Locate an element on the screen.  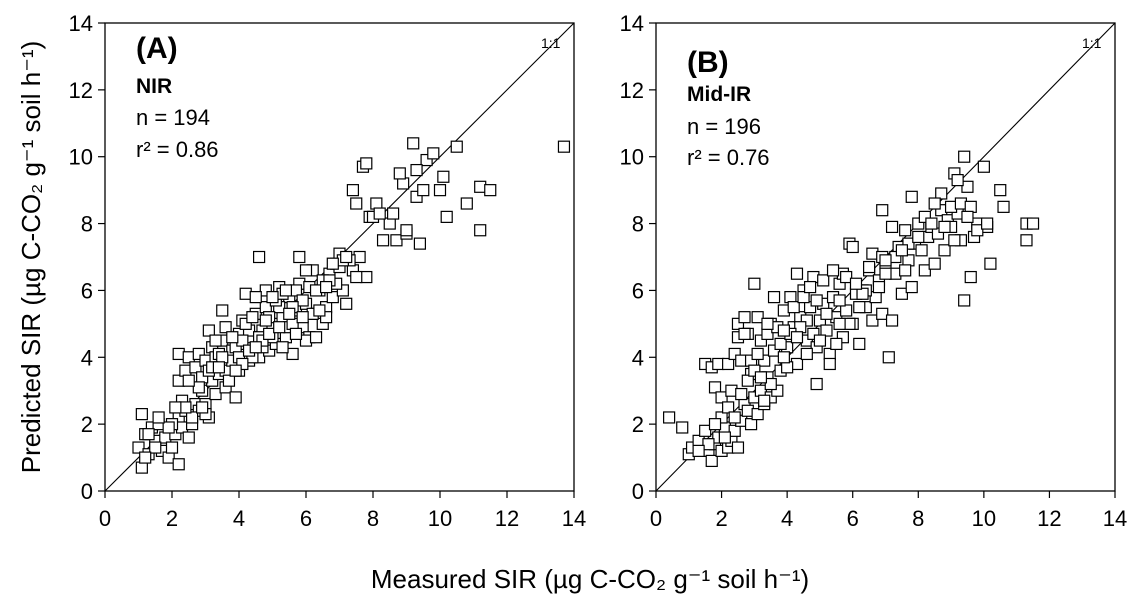
panel-b-r2: r² = 0.76 is located at coordinates (728, 157).